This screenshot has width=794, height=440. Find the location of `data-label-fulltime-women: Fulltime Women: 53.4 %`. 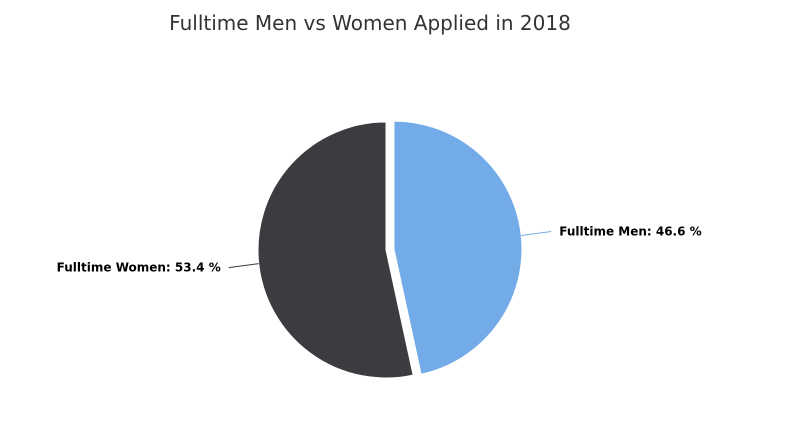

data-label-fulltime-women: Fulltime Women: 53.4 % is located at coordinates (139, 268).